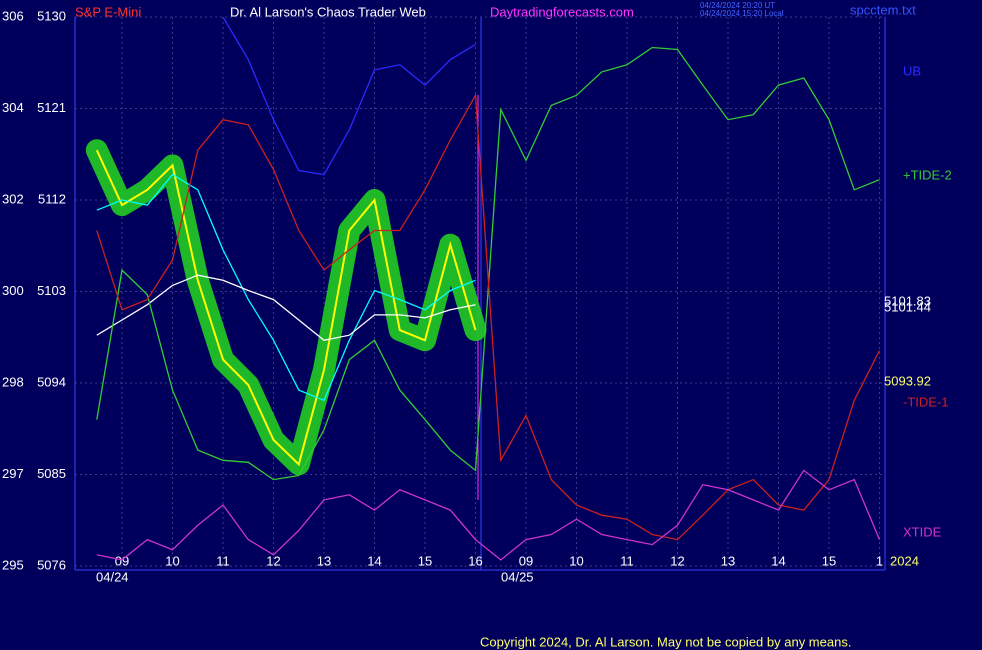  What do you see at coordinates (907, 380) in the screenshot?
I see `price-label: 5093.92` at bounding box center [907, 380].